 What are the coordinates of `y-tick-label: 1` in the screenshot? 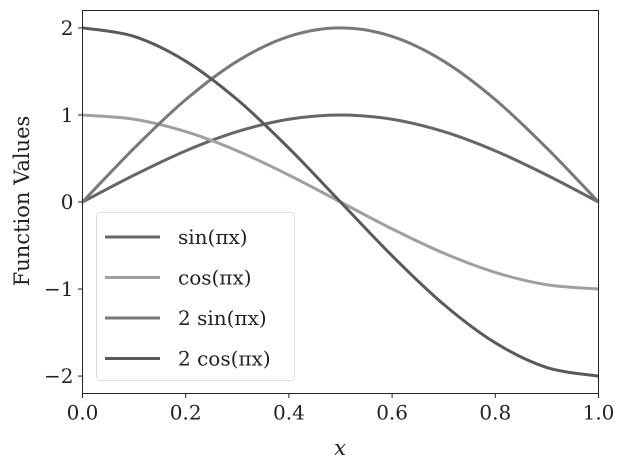 It's located at (67, 115).